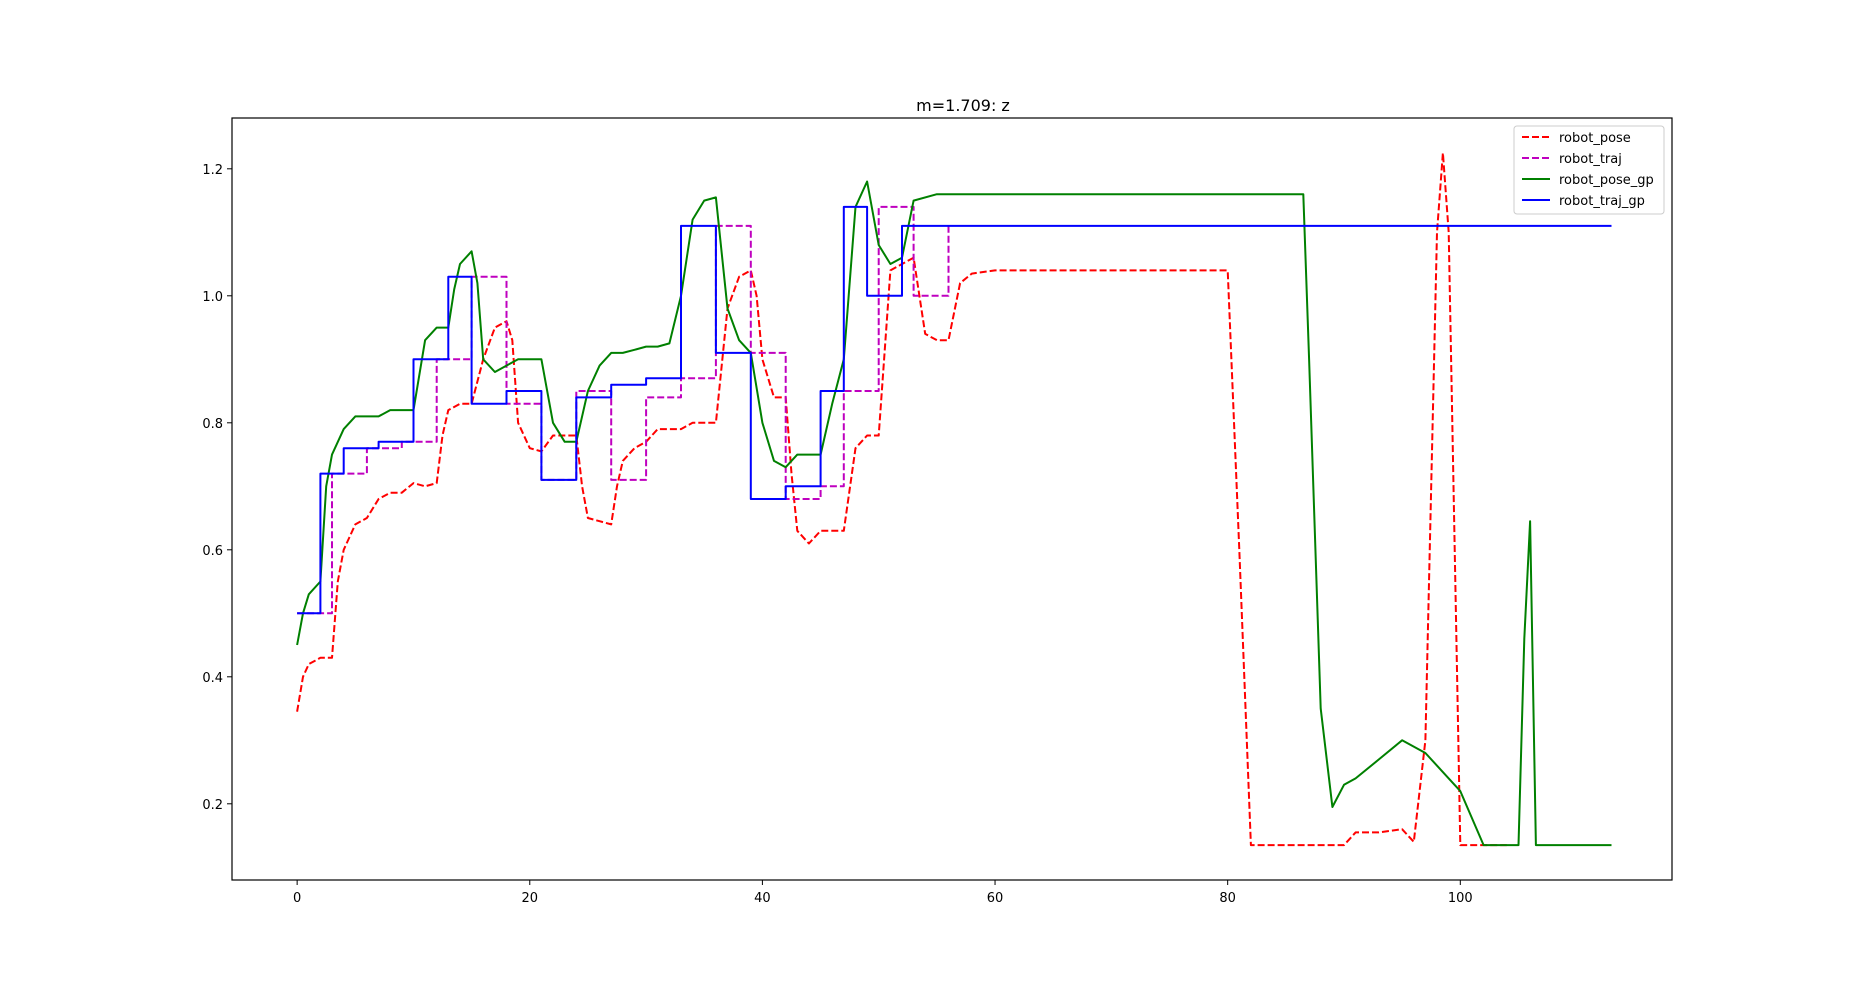 The image size is (1853, 986). What do you see at coordinates (212, 678) in the screenshot?
I see `y-tick-label: 0.4` at bounding box center [212, 678].